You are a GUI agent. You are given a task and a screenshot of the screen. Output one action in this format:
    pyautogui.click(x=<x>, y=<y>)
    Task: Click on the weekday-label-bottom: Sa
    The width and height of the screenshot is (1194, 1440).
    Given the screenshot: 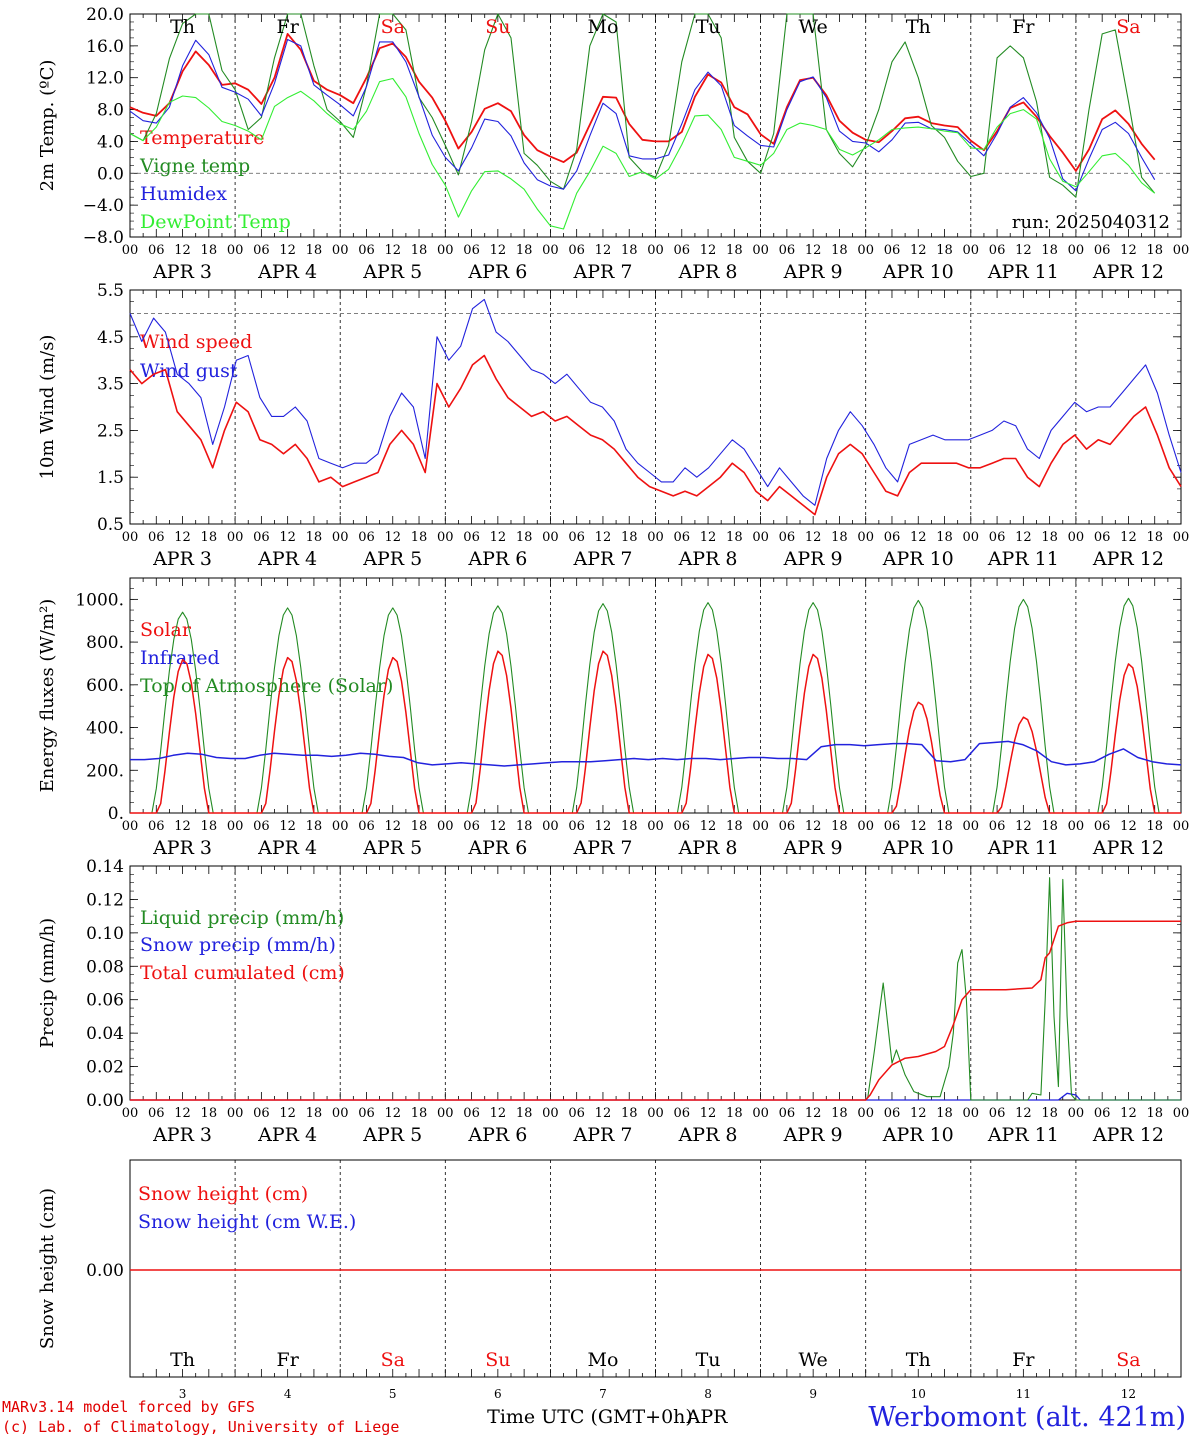 What is the action you would take?
    pyautogui.click(x=1128, y=1360)
    